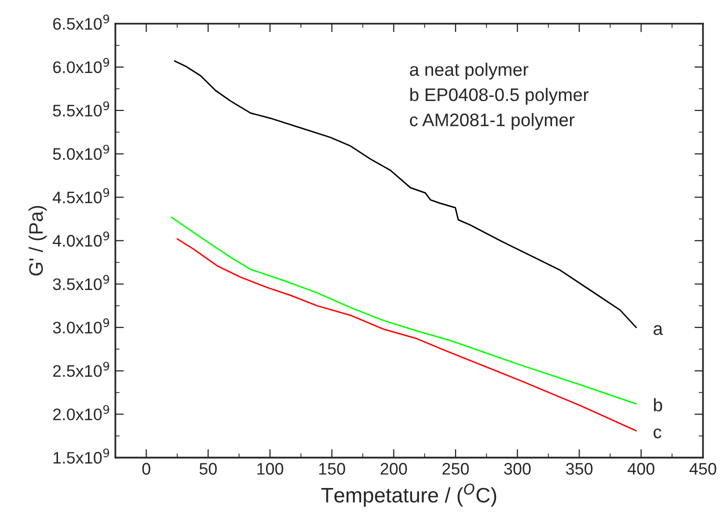 This screenshot has height=526, width=721. I want to click on series-label: a, so click(658, 330).